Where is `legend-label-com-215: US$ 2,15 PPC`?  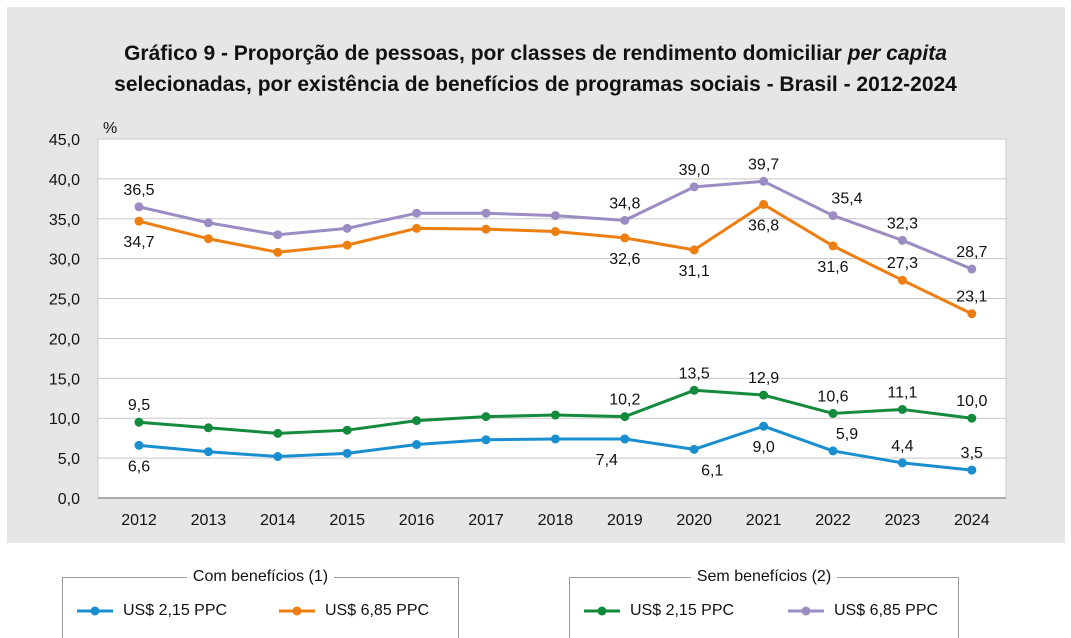
legend-label-com-215: US$ 2,15 PPC is located at coordinates (175, 610).